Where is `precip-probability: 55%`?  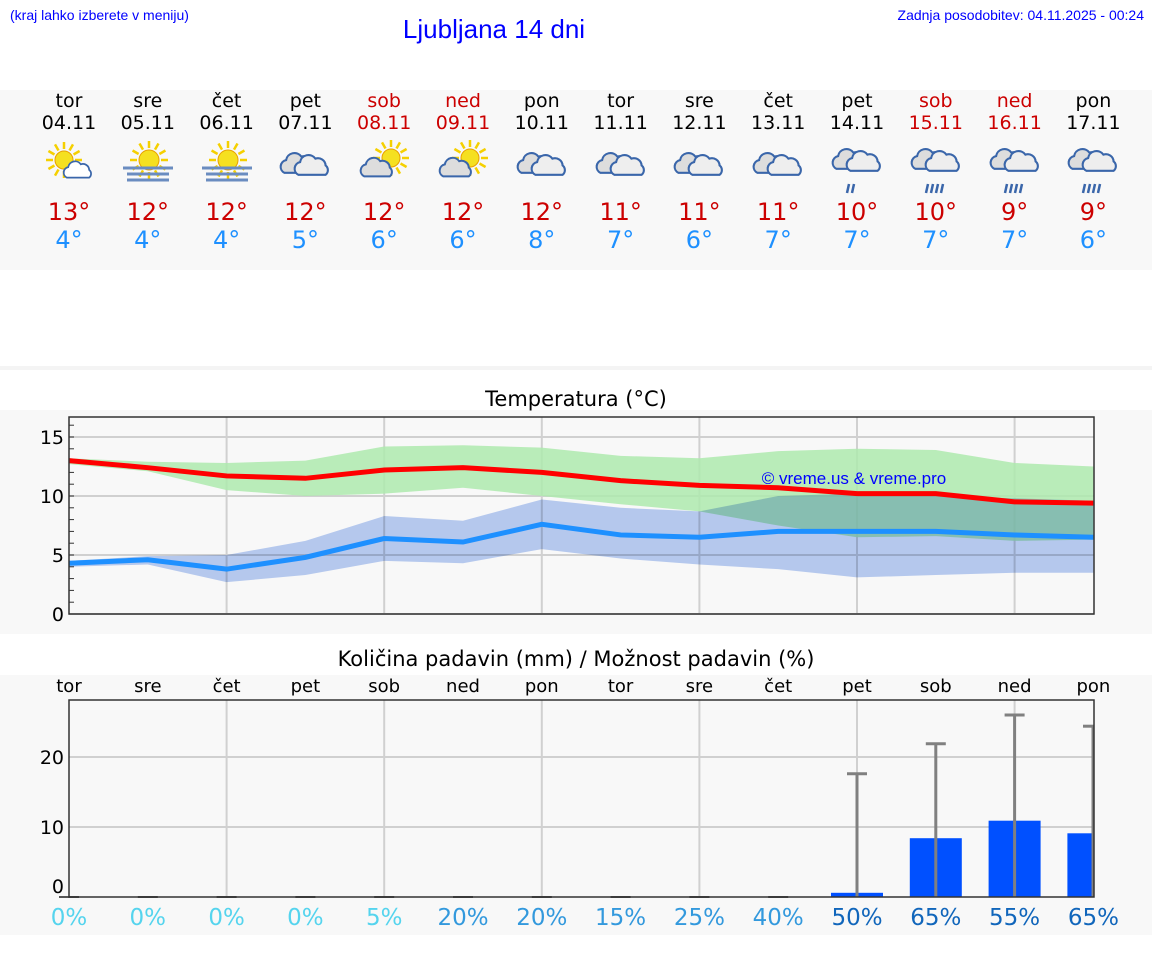
precip-probability: 55% is located at coordinates (1015, 918).